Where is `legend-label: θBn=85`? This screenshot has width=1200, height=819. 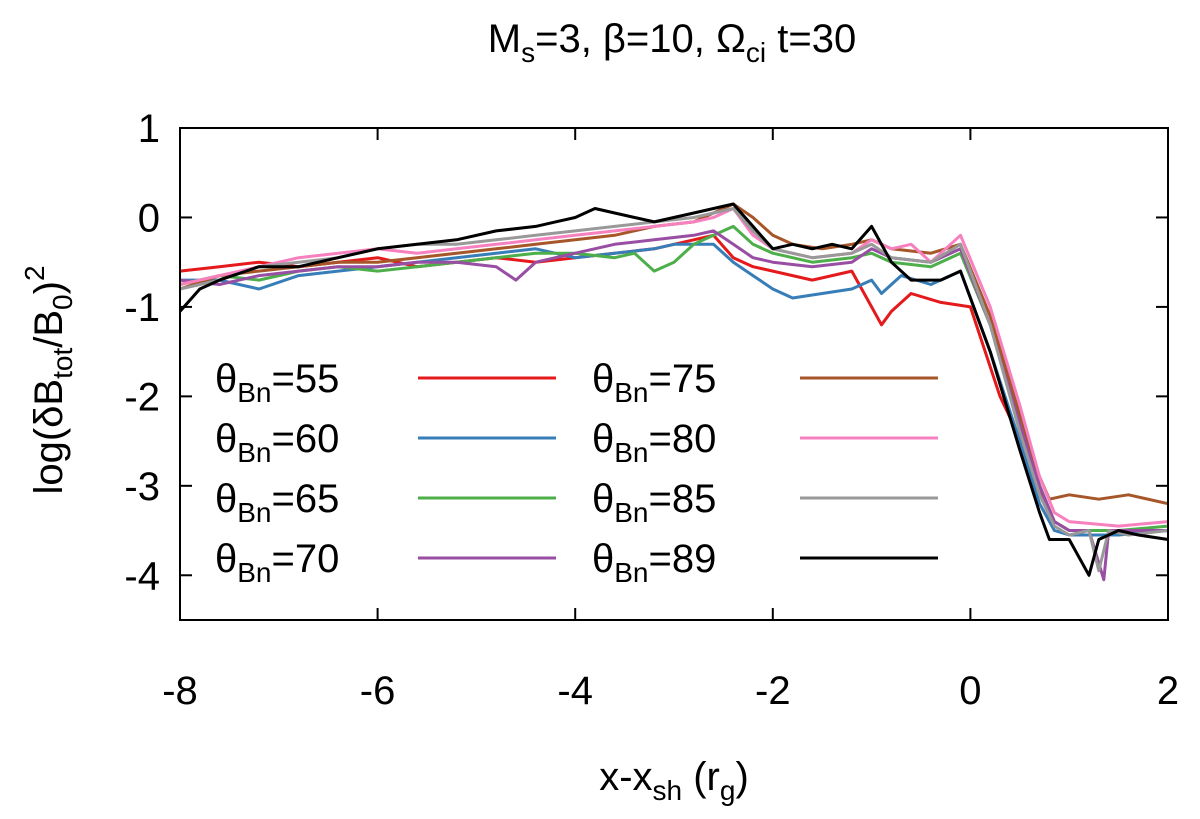
legend-label: θBn=85 is located at coordinates (654, 502).